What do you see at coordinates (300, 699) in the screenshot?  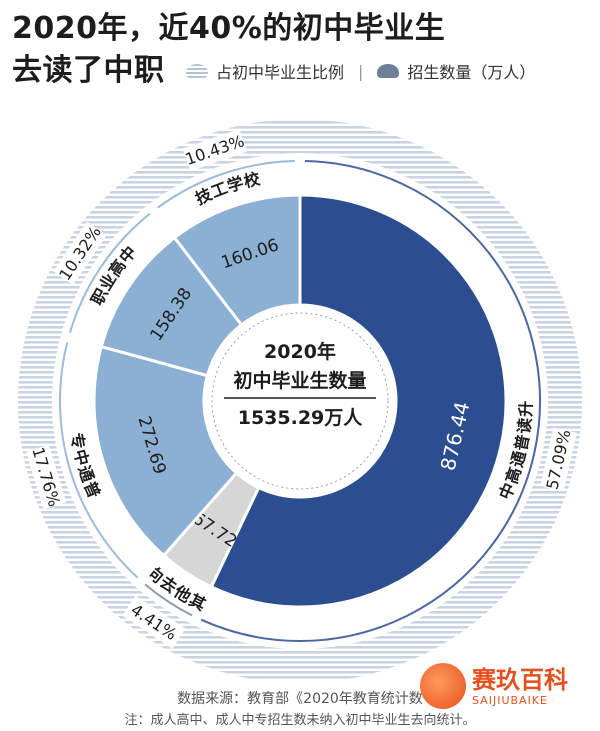 I see `footer-source: 数据来源：教育部《2020年教育统计数` at bounding box center [300, 699].